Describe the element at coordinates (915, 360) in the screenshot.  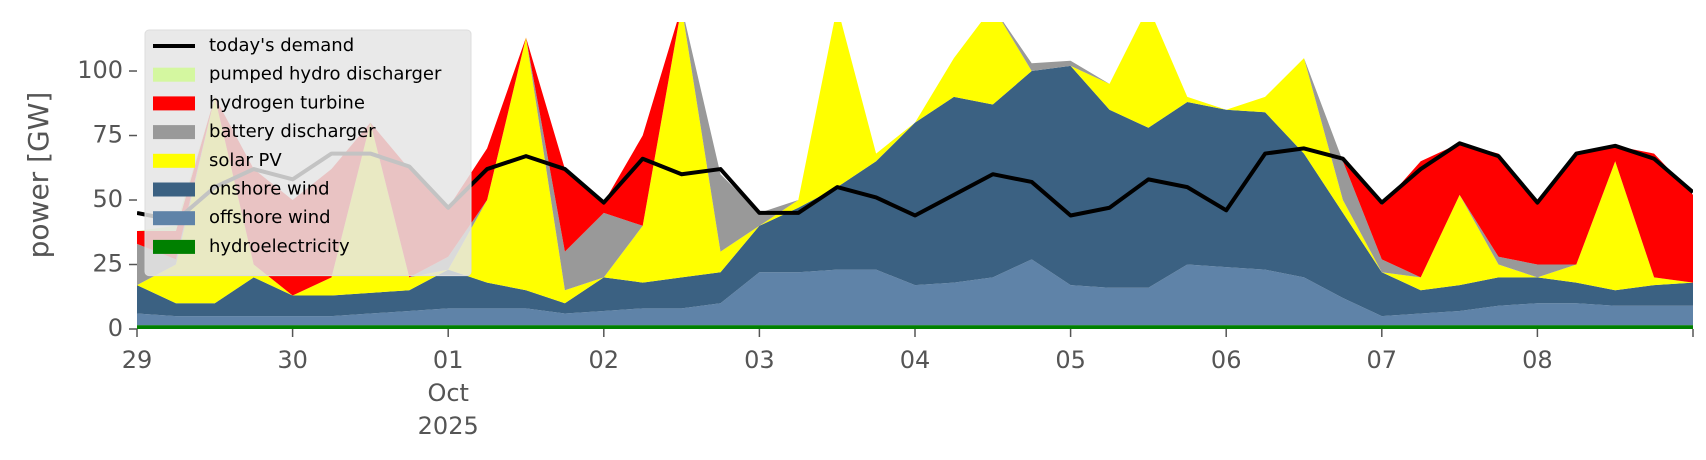
I see `x-tick-label: 04` at that location.